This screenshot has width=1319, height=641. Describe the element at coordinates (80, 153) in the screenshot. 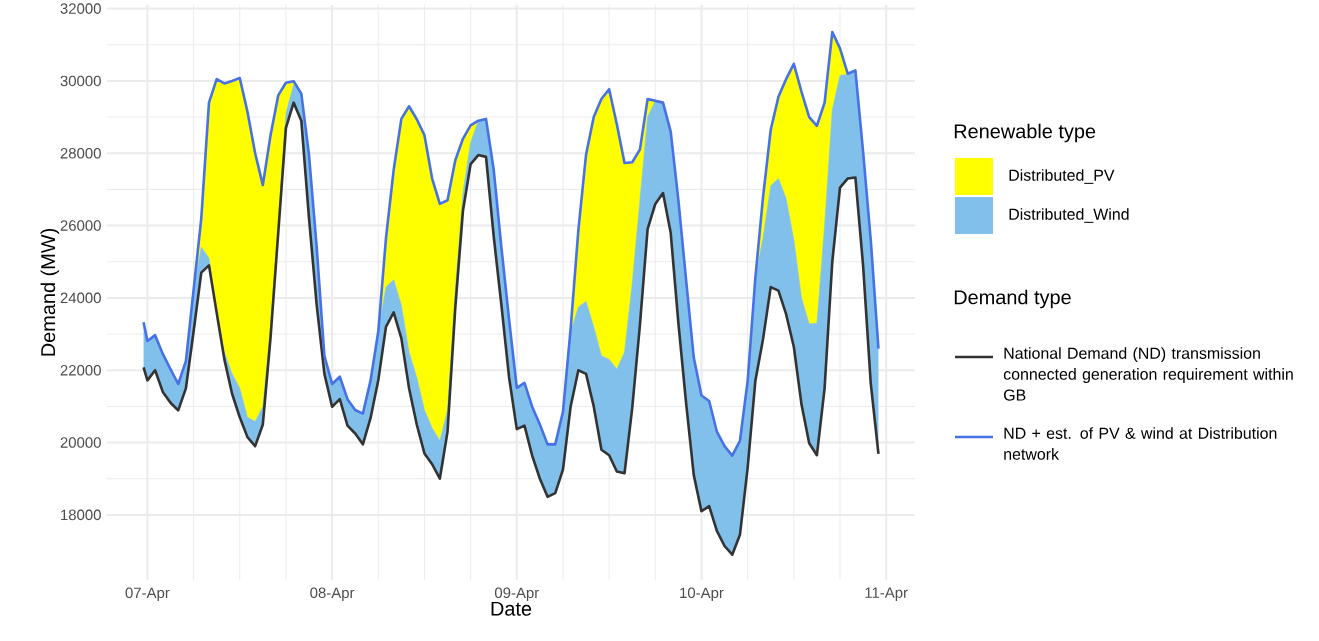

I see `y-tick-label: 28000` at that location.